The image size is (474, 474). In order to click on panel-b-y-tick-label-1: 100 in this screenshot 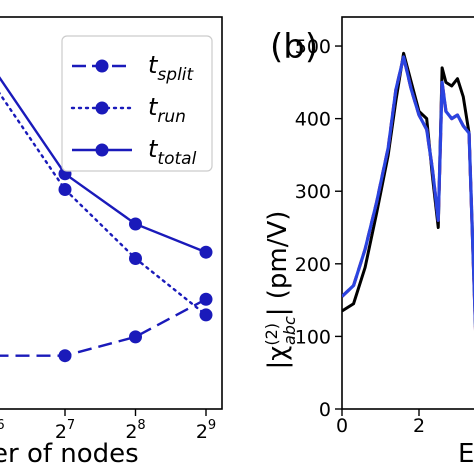, I will do `click(313, 337)`.